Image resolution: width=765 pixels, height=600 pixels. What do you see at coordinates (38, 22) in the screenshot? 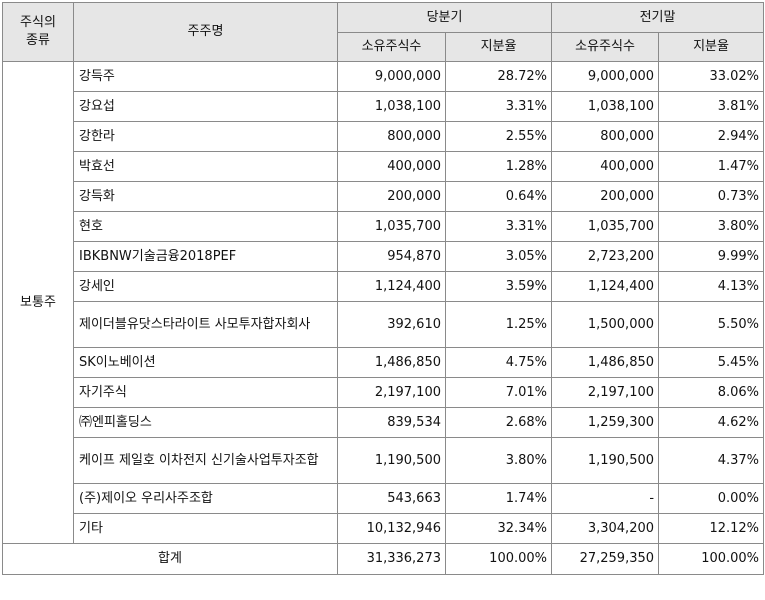
I see `share-type-header-line1: 주식의` at bounding box center [38, 22].